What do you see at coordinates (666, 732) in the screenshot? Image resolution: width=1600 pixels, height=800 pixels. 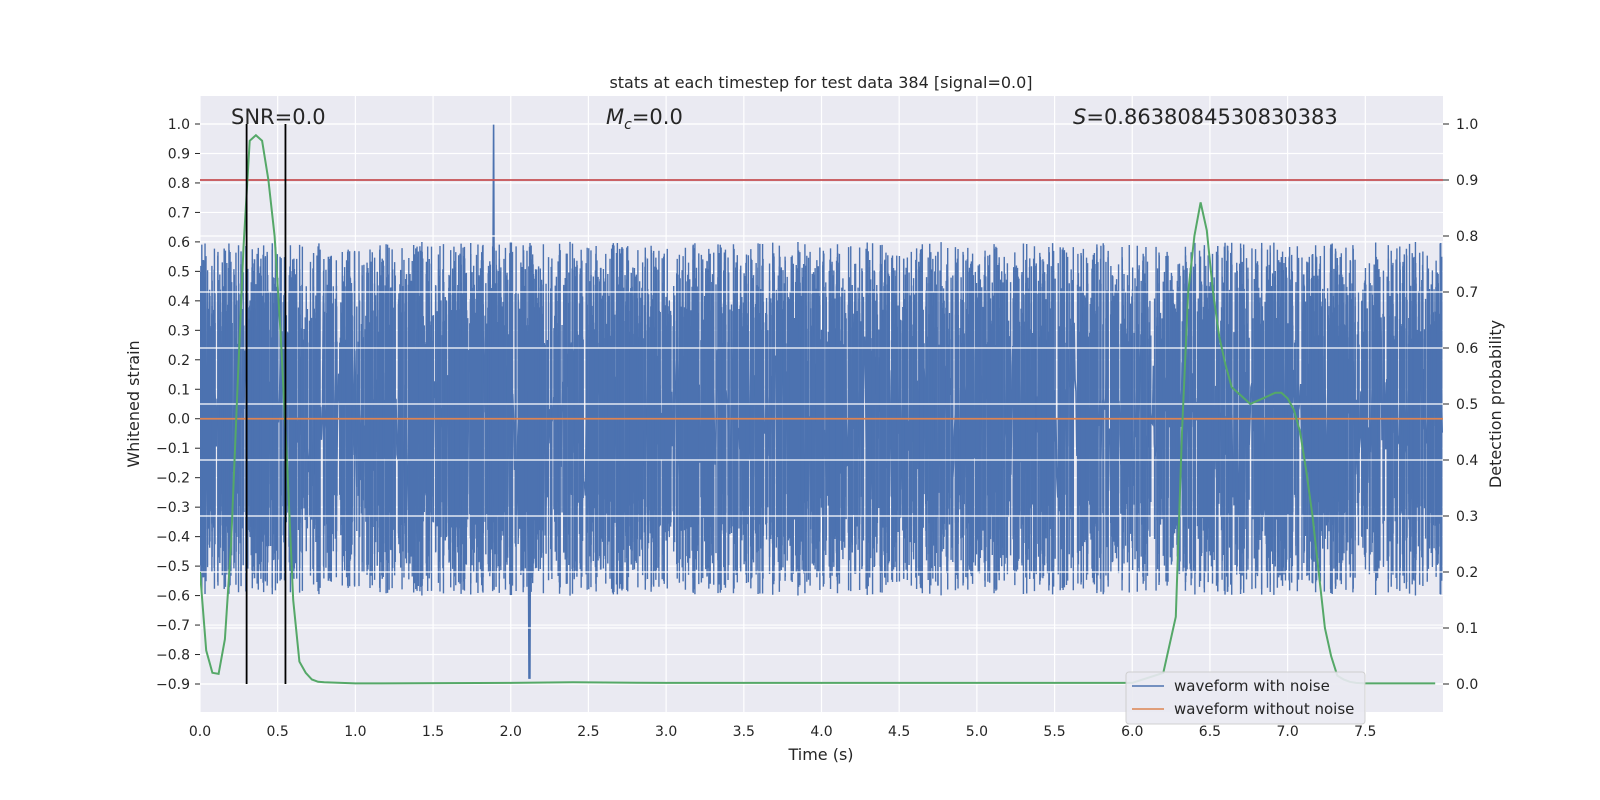 I see `x-tick-label: 3.0` at bounding box center [666, 732].